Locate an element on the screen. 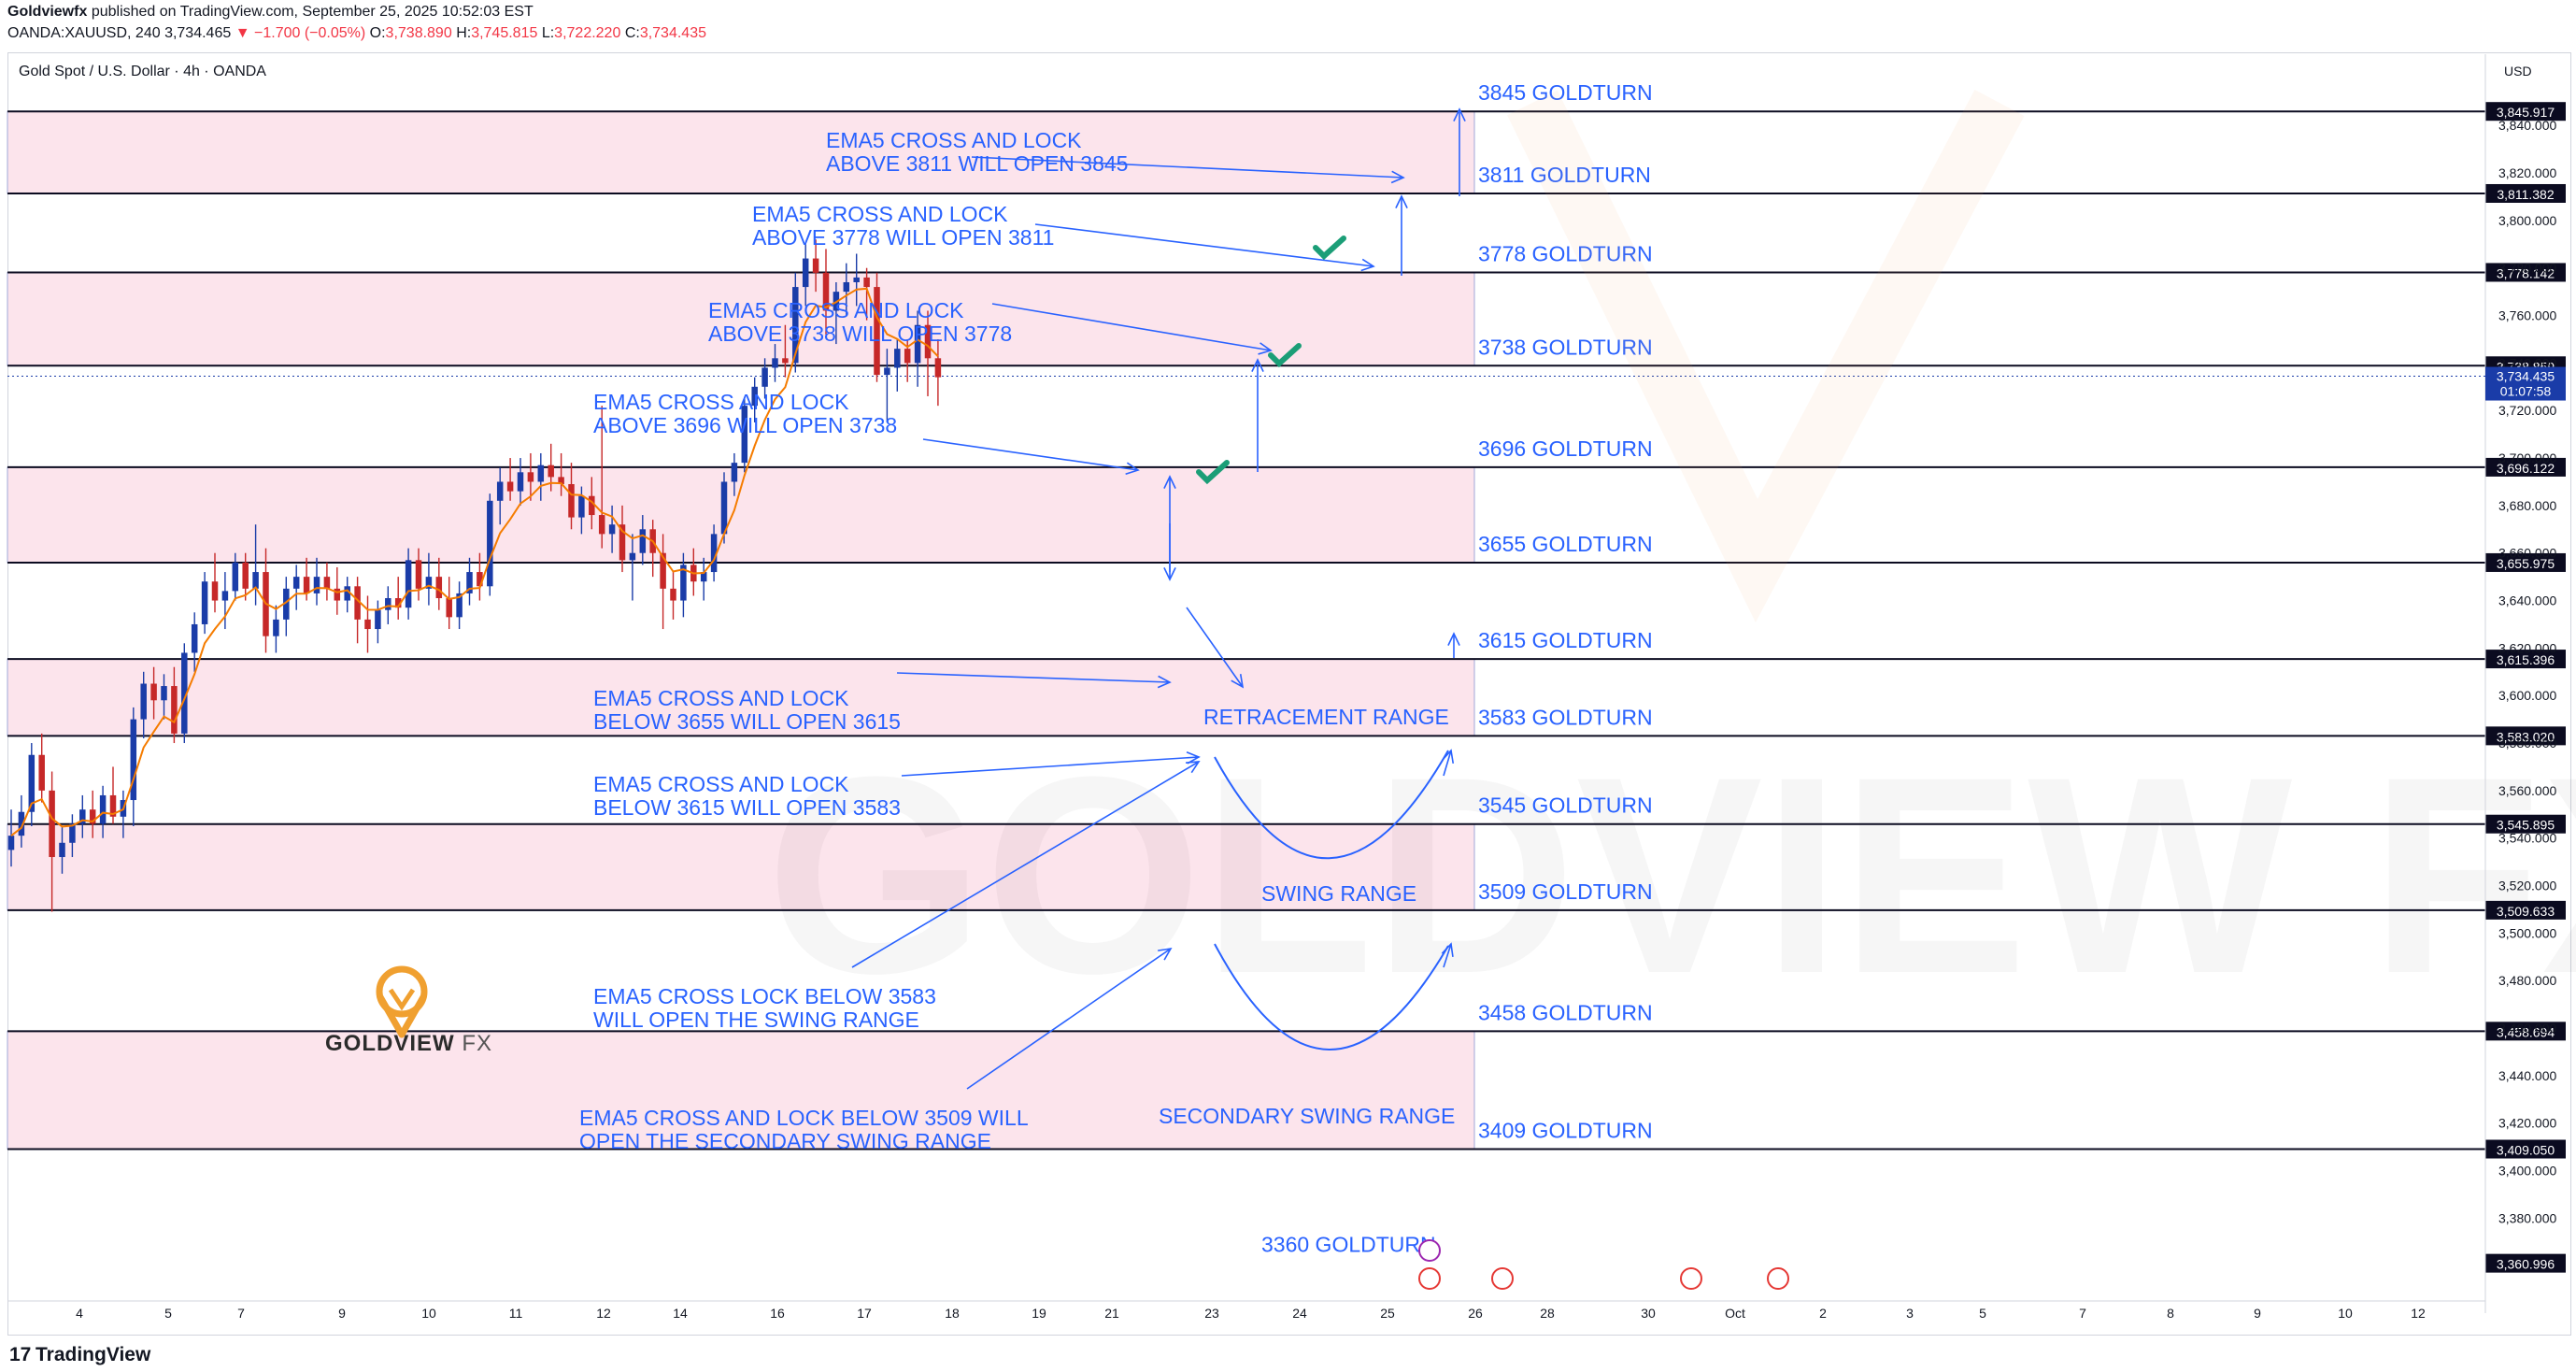 The width and height of the screenshot is (2576, 1372). price-tick: 3,520.000 is located at coordinates (2527, 886).